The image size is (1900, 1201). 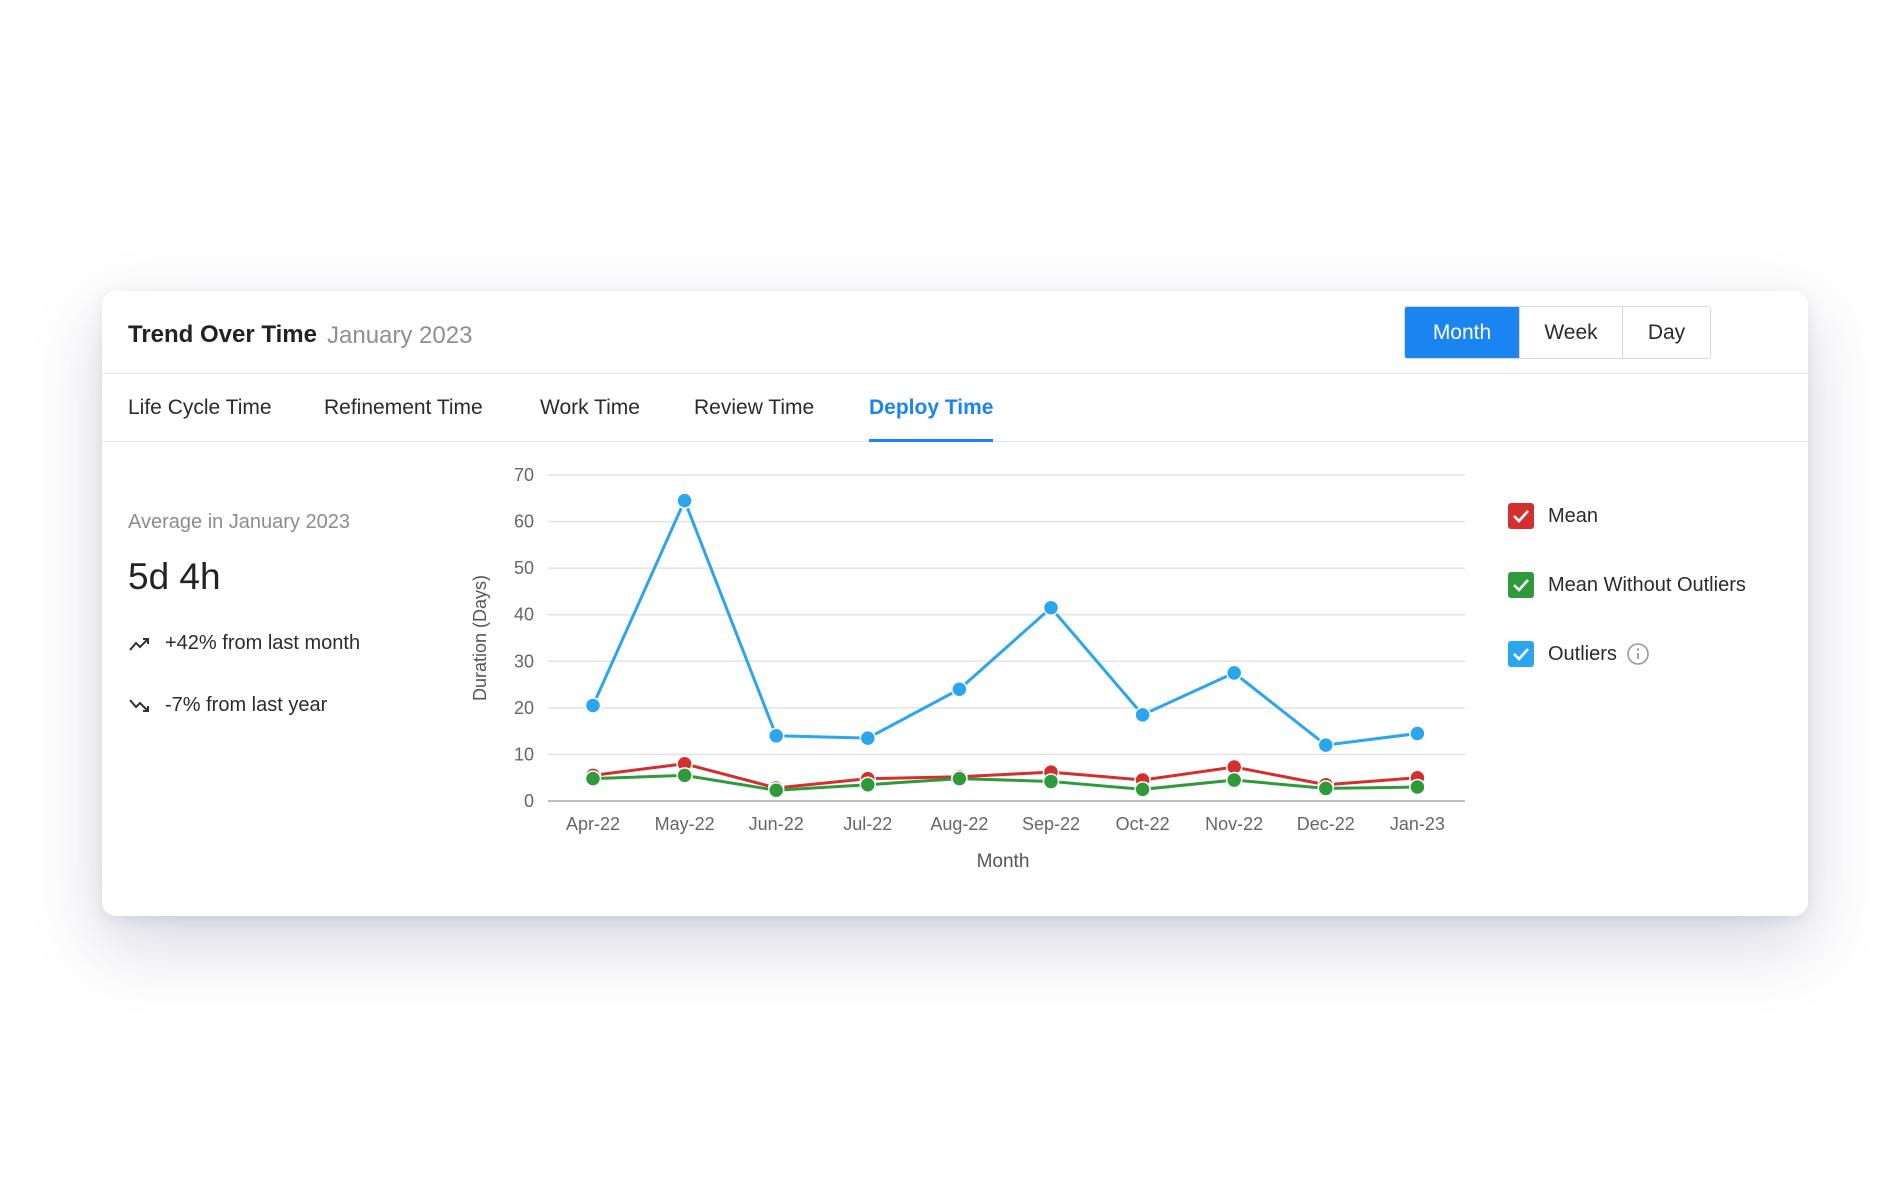 I want to click on average-value: 5d 4h, so click(x=174, y=576).